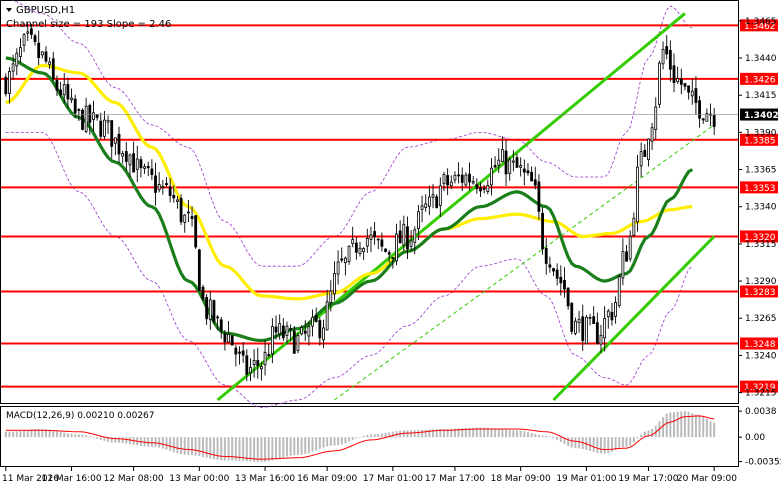  I want to click on price-tick-label: 1.3415, so click(761, 96).